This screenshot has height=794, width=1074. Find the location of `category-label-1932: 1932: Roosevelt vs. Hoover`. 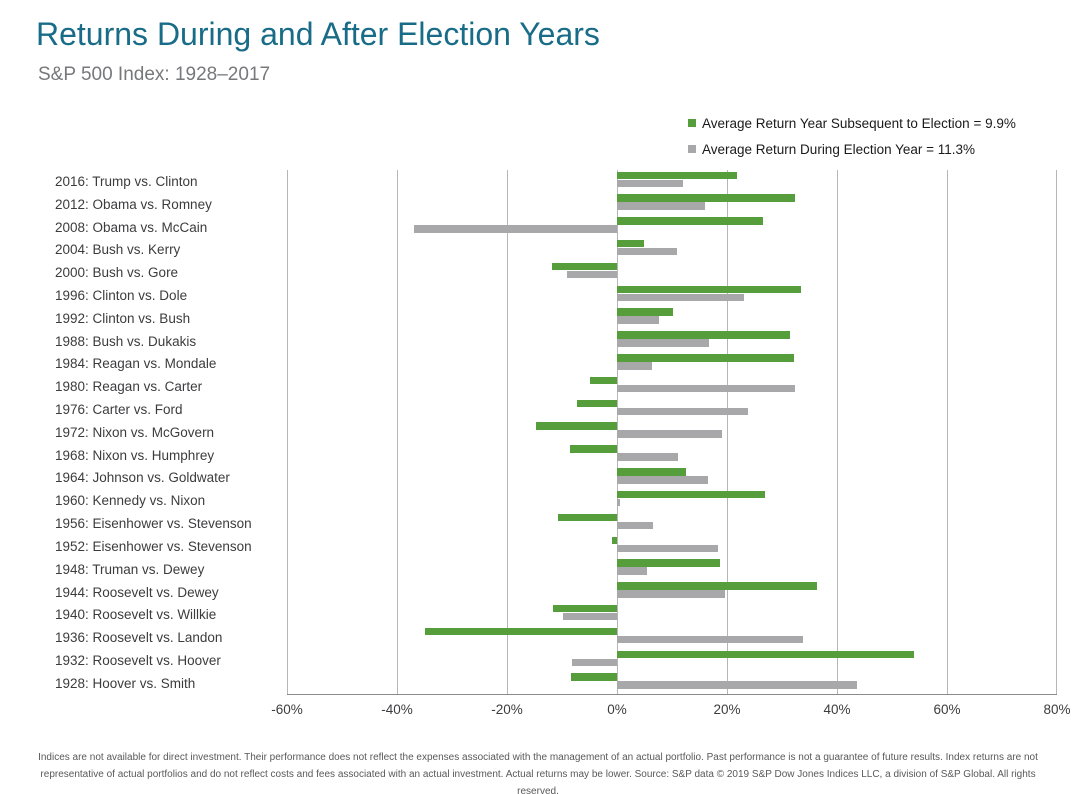

category-label-1932: 1932: Roosevelt vs. Hoover is located at coordinates (138, 660).